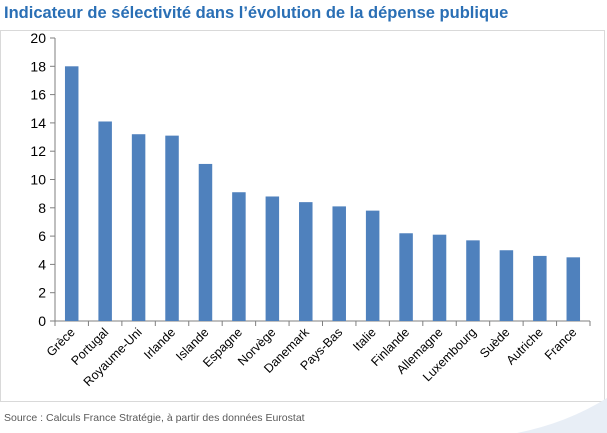  What do you see at coordinates (42, 208) in the screenshot?
I see `y-tick-label: 8` at bounding box center [42, 208].